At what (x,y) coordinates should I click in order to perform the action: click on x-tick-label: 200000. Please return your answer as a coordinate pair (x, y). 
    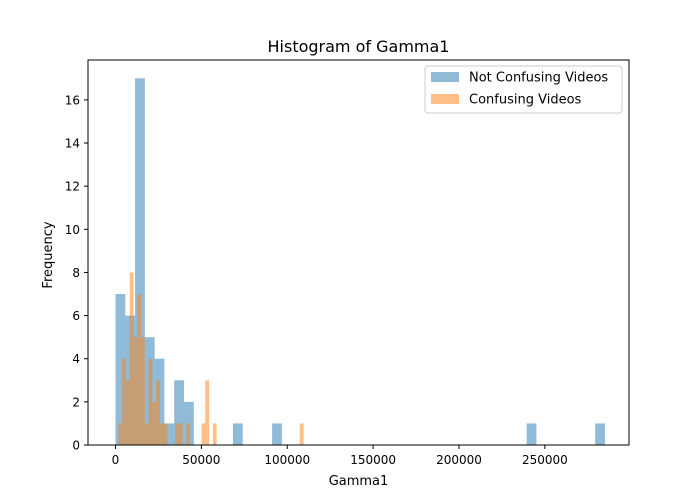
    Looking at the image, I should click on (459, 460).